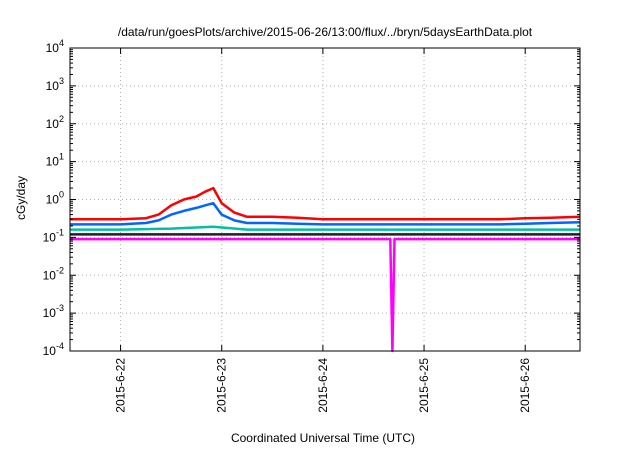 Image resolution: width=640 pixels, height=453 pixels. I want to click on y-tick-label: 10⁻³, so click(53, 311).